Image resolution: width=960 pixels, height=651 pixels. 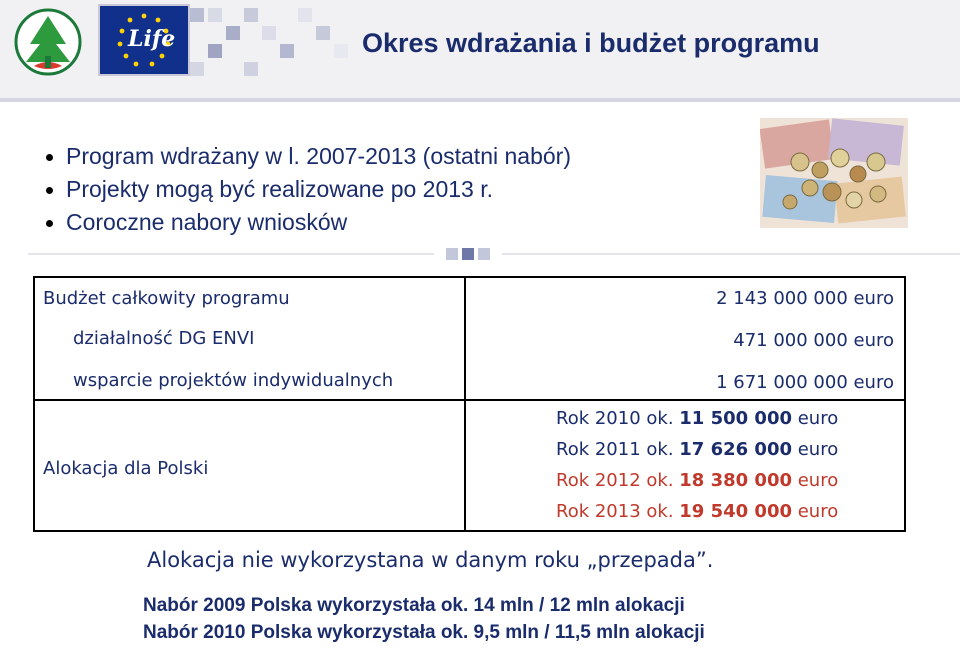 What do you see at coordinates (618, 449) in the screenshot?
I see `allocation-year: Rok 2011 ok.` at bounding box center [618, 449].